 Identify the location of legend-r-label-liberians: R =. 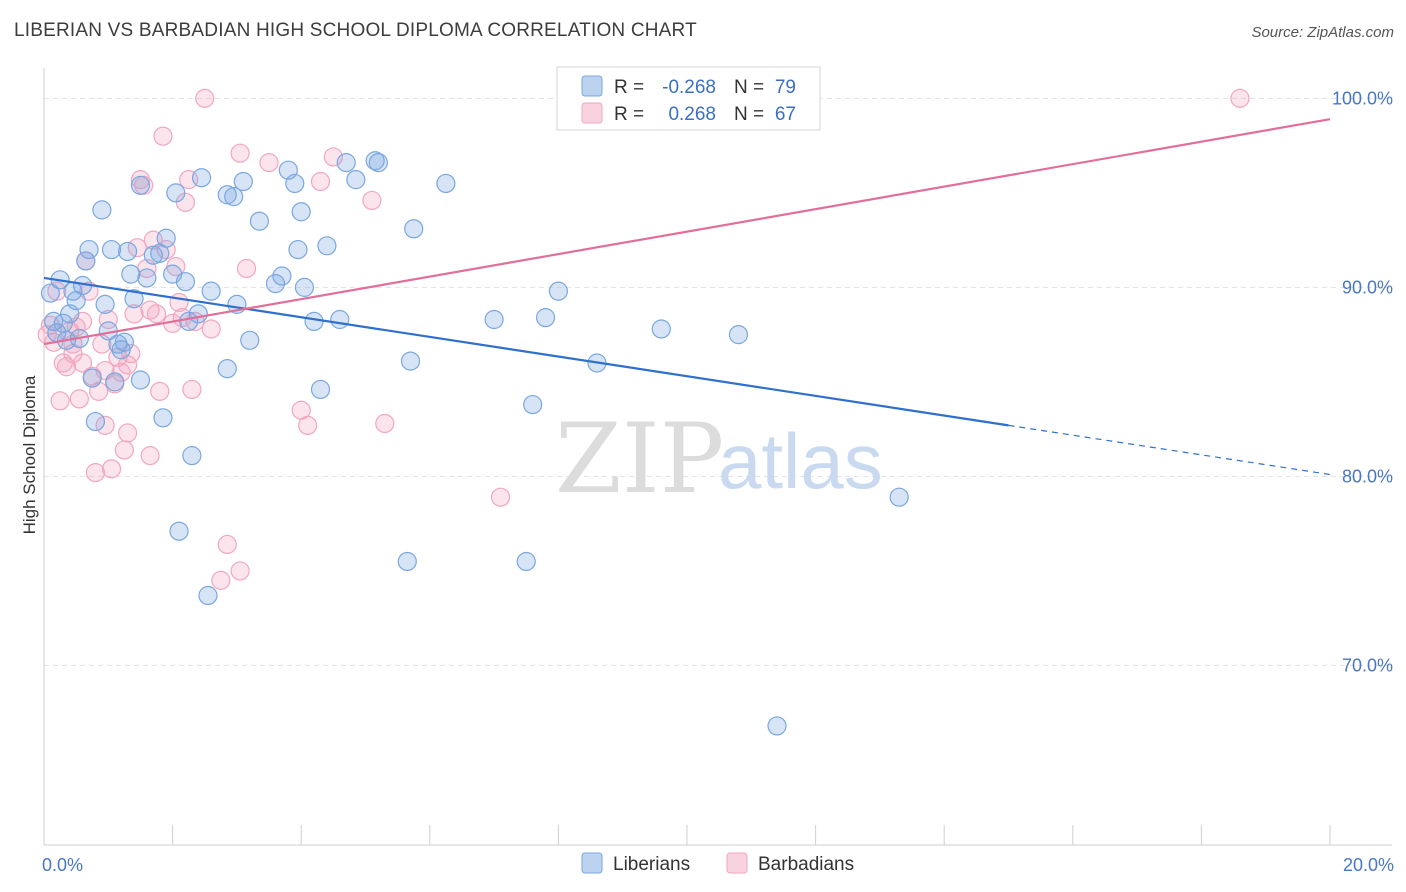
(629, 87).